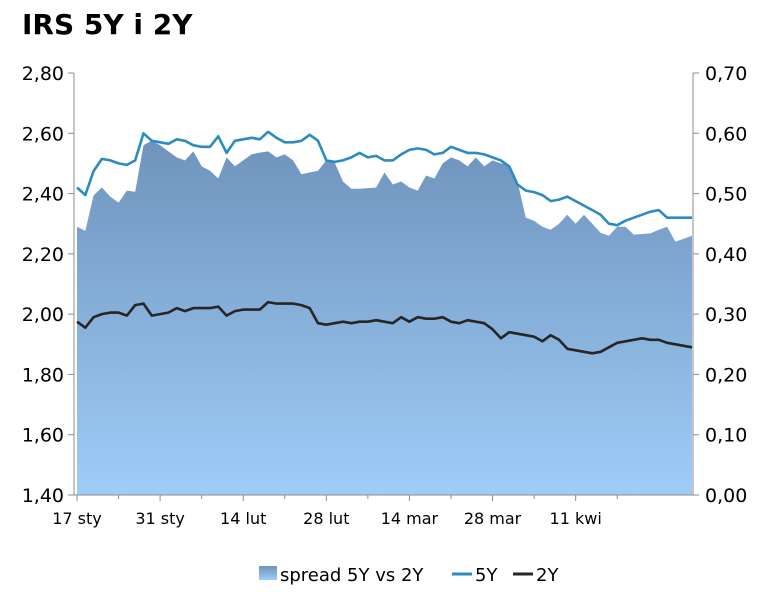 This screenshot has width=777, height=592. What do you see at coordinates (43, 436) in the screenshot?
I see `y-left-tick-label: 1,60` at bounding box center [43, 436].